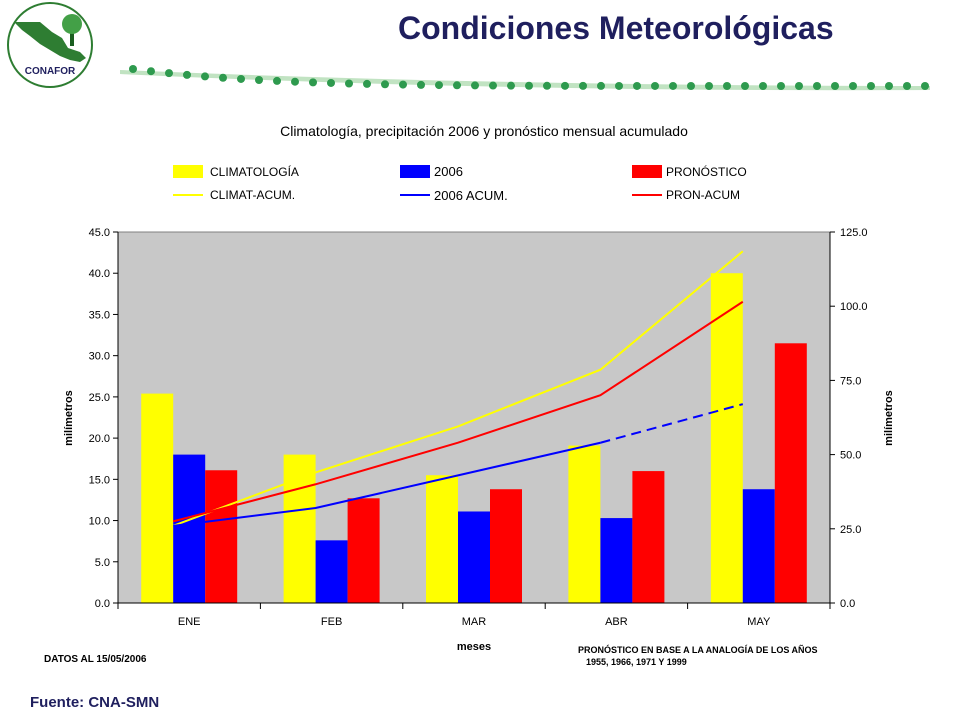 The width and height of the screenshot is (960, 720). I want to click on y-right-label: milímetros, so click(889, 418).